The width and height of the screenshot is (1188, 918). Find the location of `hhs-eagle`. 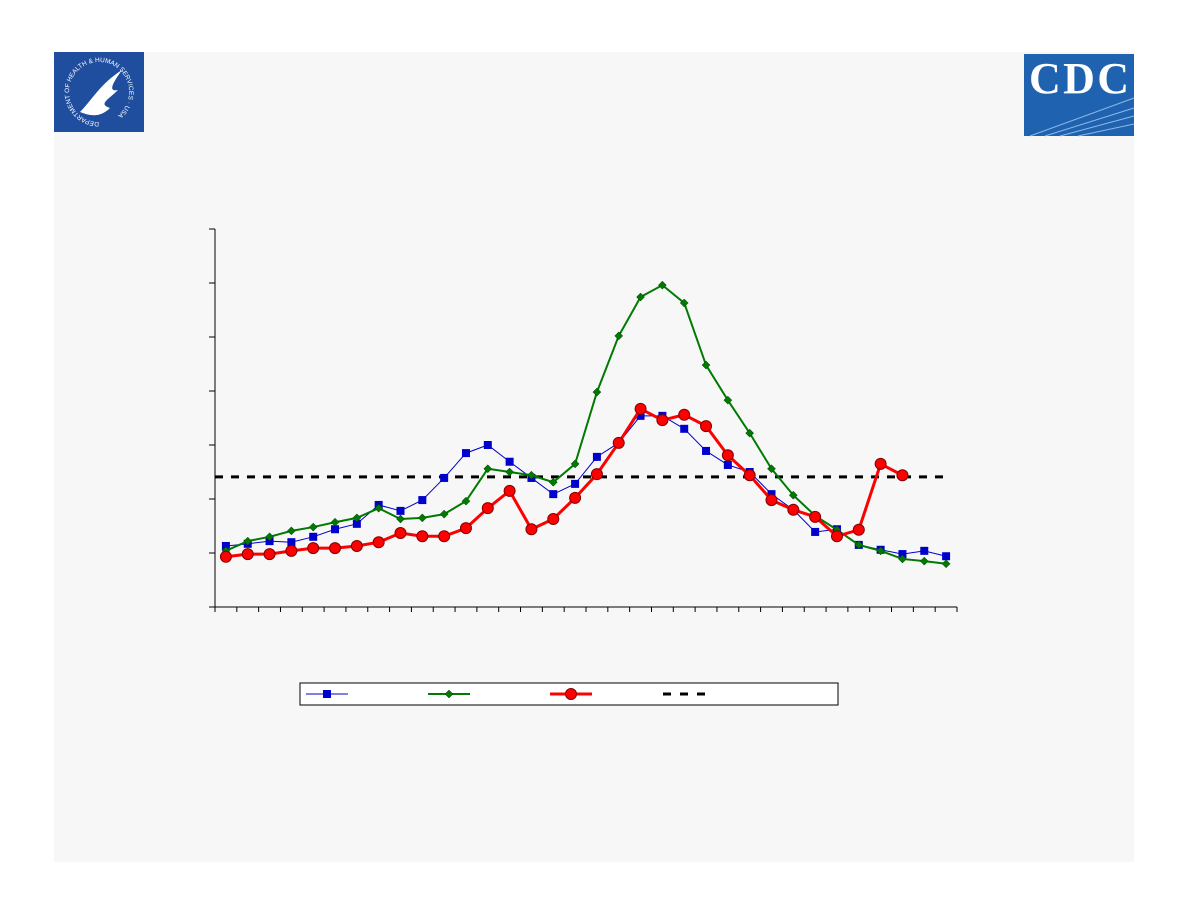

hhs-eagle is located at coordinates (101, 93).